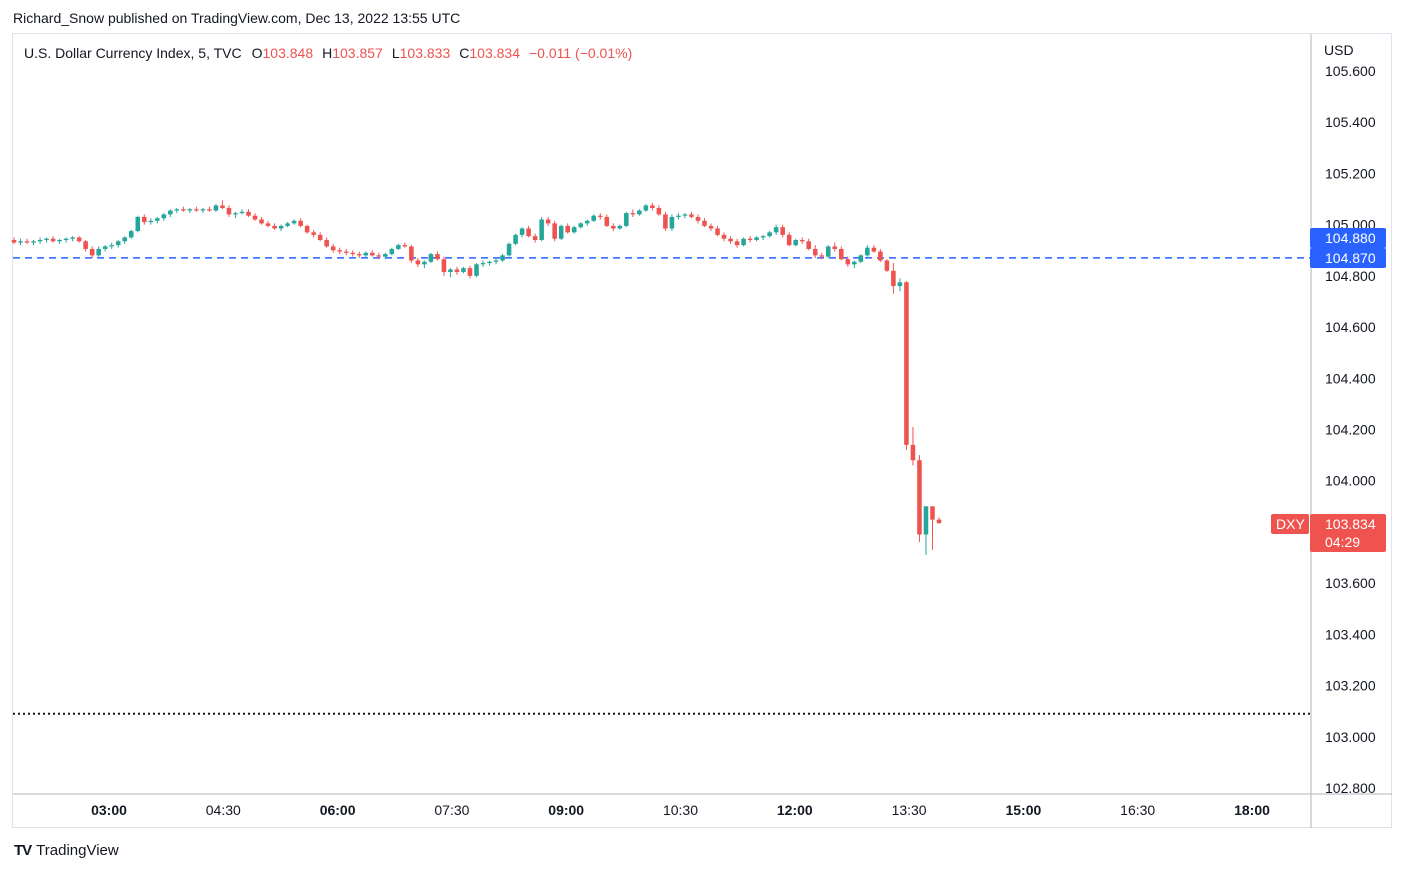 Image resolution: width=1405 pixels, height=872 pixels. I want to click on footer-brand: TV TradingView, so click(66, 850).